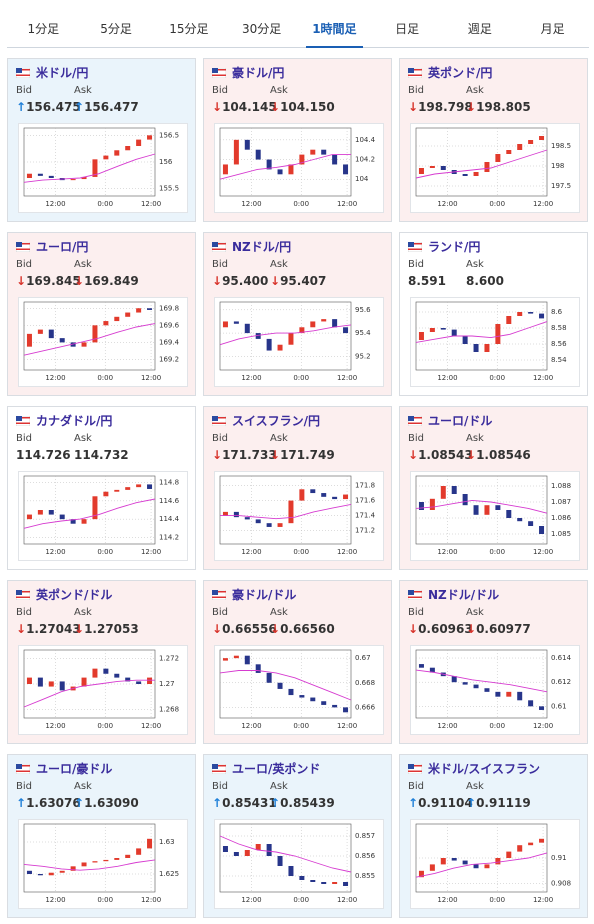  What do you see at coordinates (302, 455) in the screenshot?
I see `ask-value: ↓171.749` at bounding box center [302, 455].